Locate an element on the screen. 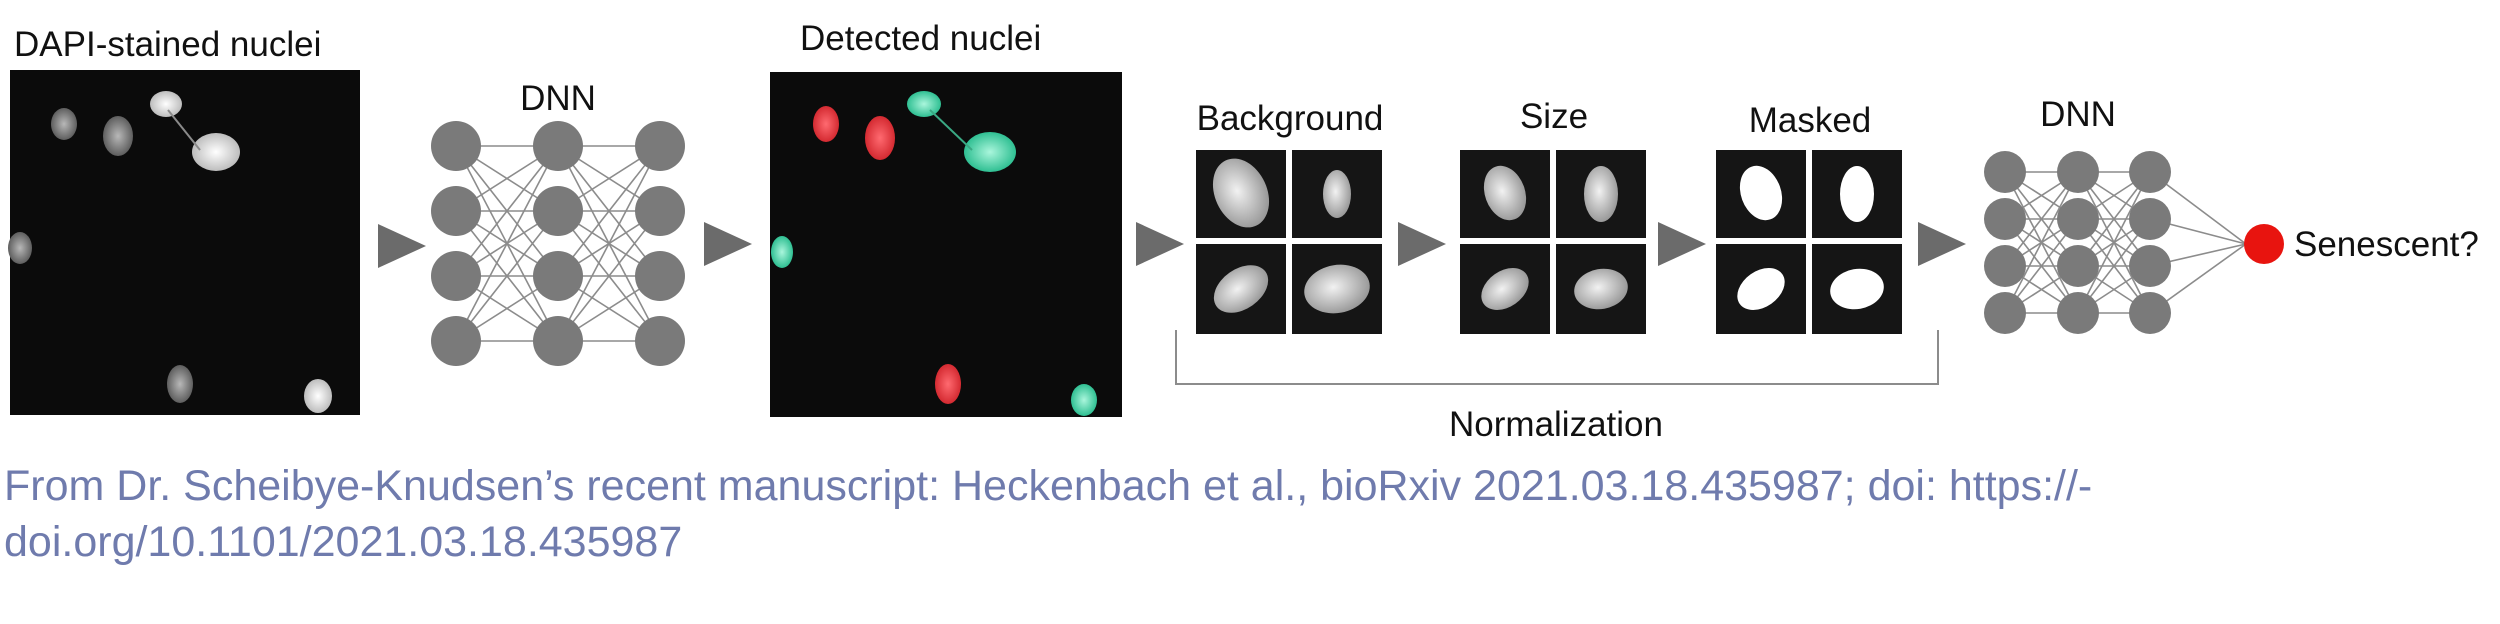  dnn-left-label: DNN is located at coordinates (558, 98).